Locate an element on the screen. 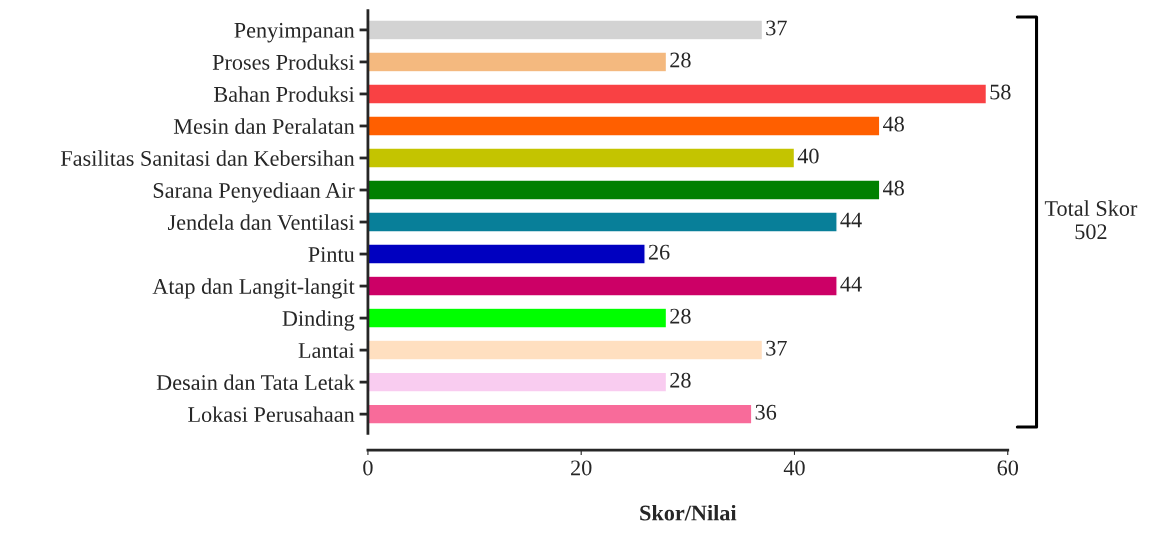 The height and width of the screenshot is (535, 1157). x-axis-title: Skor/Nilai is located at coordinates (688, 512).